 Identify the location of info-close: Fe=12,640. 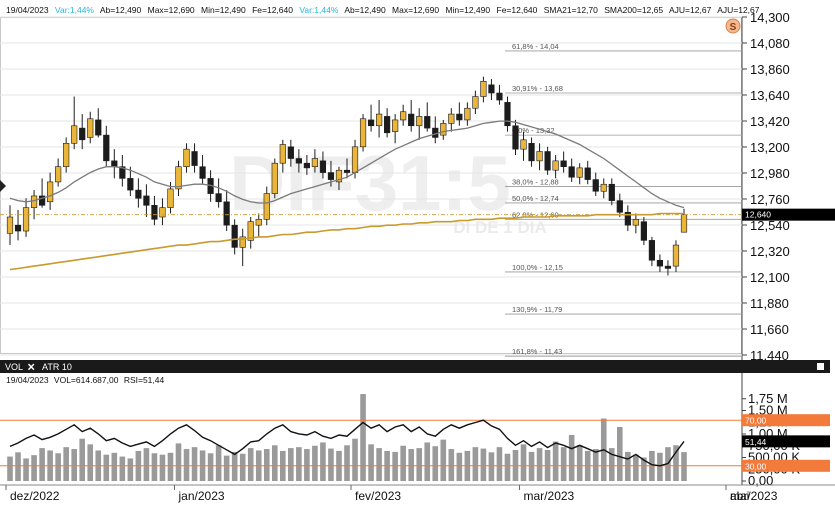
(272, 10).